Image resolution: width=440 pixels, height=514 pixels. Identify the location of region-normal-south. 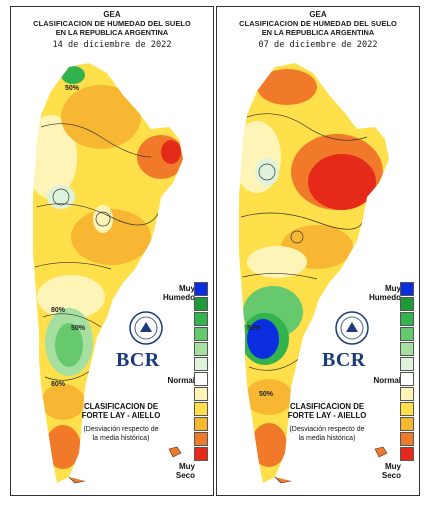
(71, 297).